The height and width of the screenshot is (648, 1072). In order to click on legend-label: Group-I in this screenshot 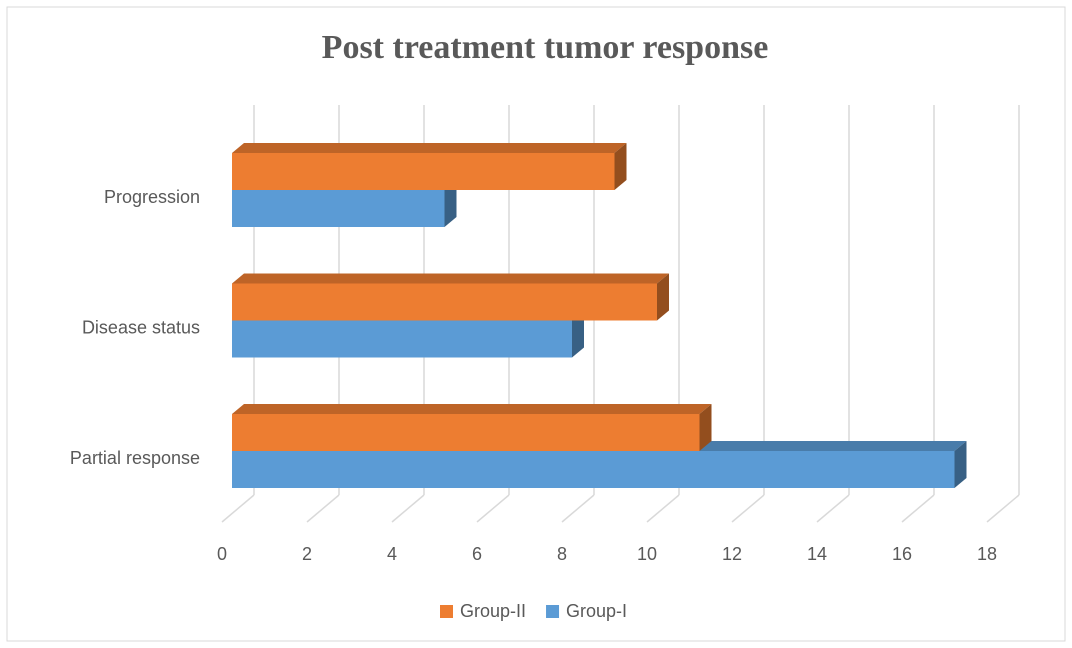, I will do `click(596, 611)`.